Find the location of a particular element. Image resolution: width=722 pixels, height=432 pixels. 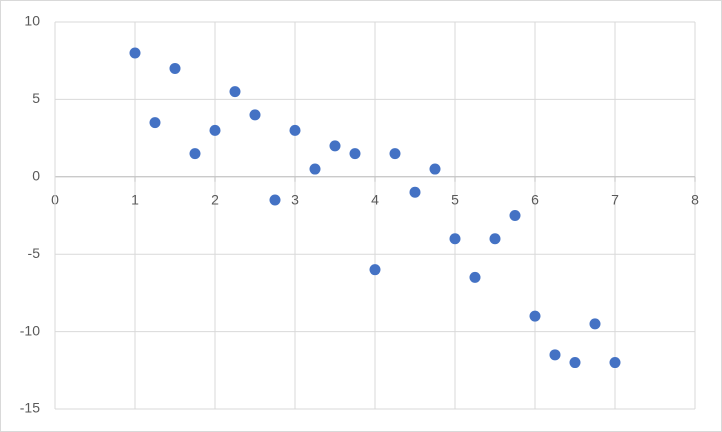

x-tick-label: 3 is located at coordinates (295, 200).